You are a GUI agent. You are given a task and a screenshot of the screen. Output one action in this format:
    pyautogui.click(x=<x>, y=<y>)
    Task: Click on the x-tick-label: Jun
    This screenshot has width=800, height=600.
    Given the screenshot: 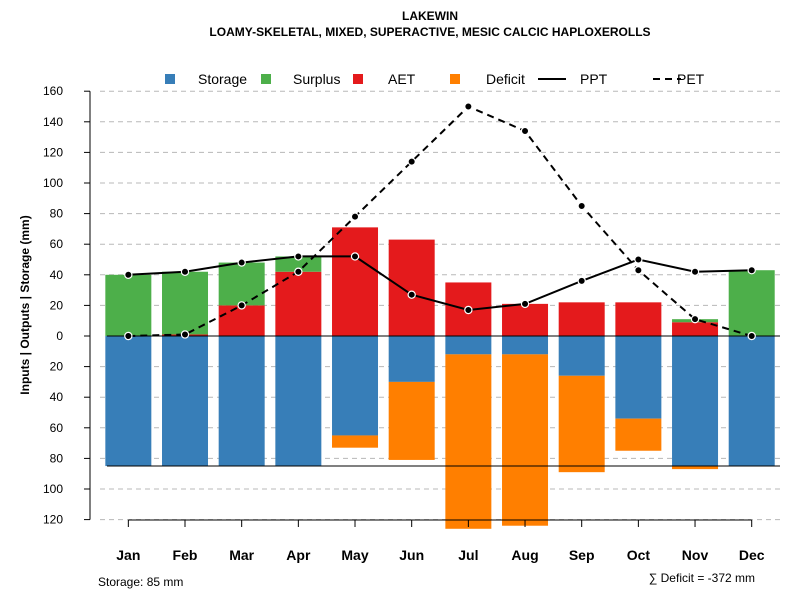 What is the action you would take?
    pyautogui.click(x=411, y=555)
    